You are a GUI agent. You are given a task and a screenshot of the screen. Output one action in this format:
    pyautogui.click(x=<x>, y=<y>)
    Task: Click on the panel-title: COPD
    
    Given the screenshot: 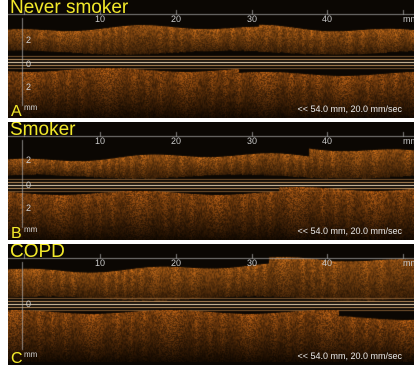 What is the action you would take?
    pyautogui.click(x=37, y=253)
    